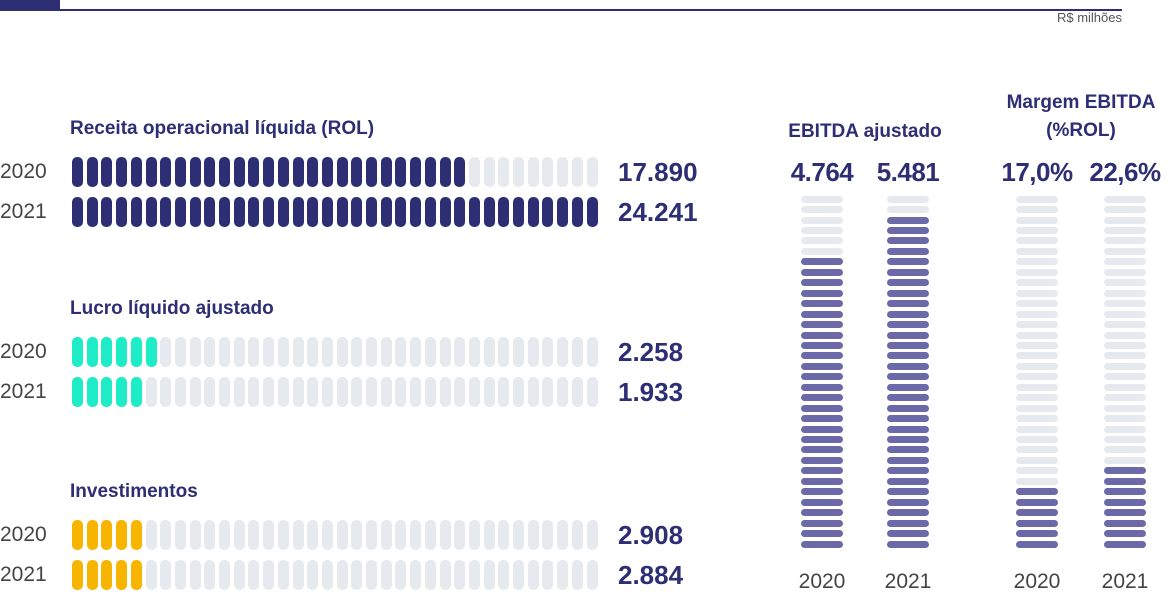 Image resolution: width=1167 pixels, height=596 pixels. I want to click on panel-title: Investimentos, so click(134, 491).